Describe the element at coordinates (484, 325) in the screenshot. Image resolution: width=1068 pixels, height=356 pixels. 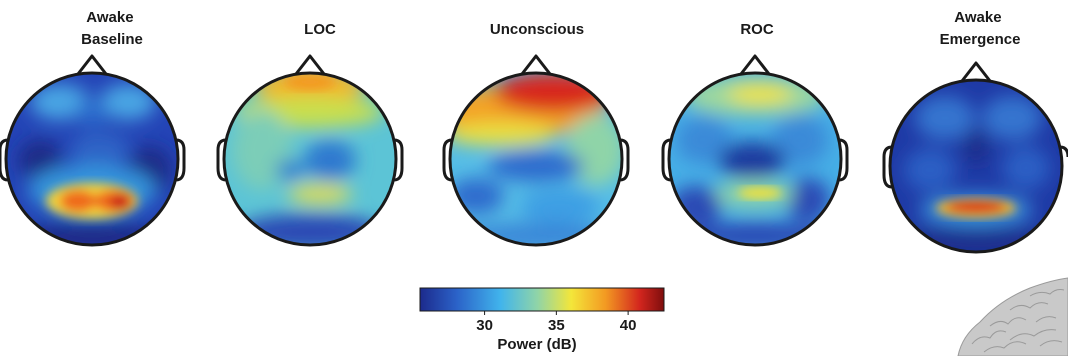
I see `colorbar-tick-label: 30` at that location.